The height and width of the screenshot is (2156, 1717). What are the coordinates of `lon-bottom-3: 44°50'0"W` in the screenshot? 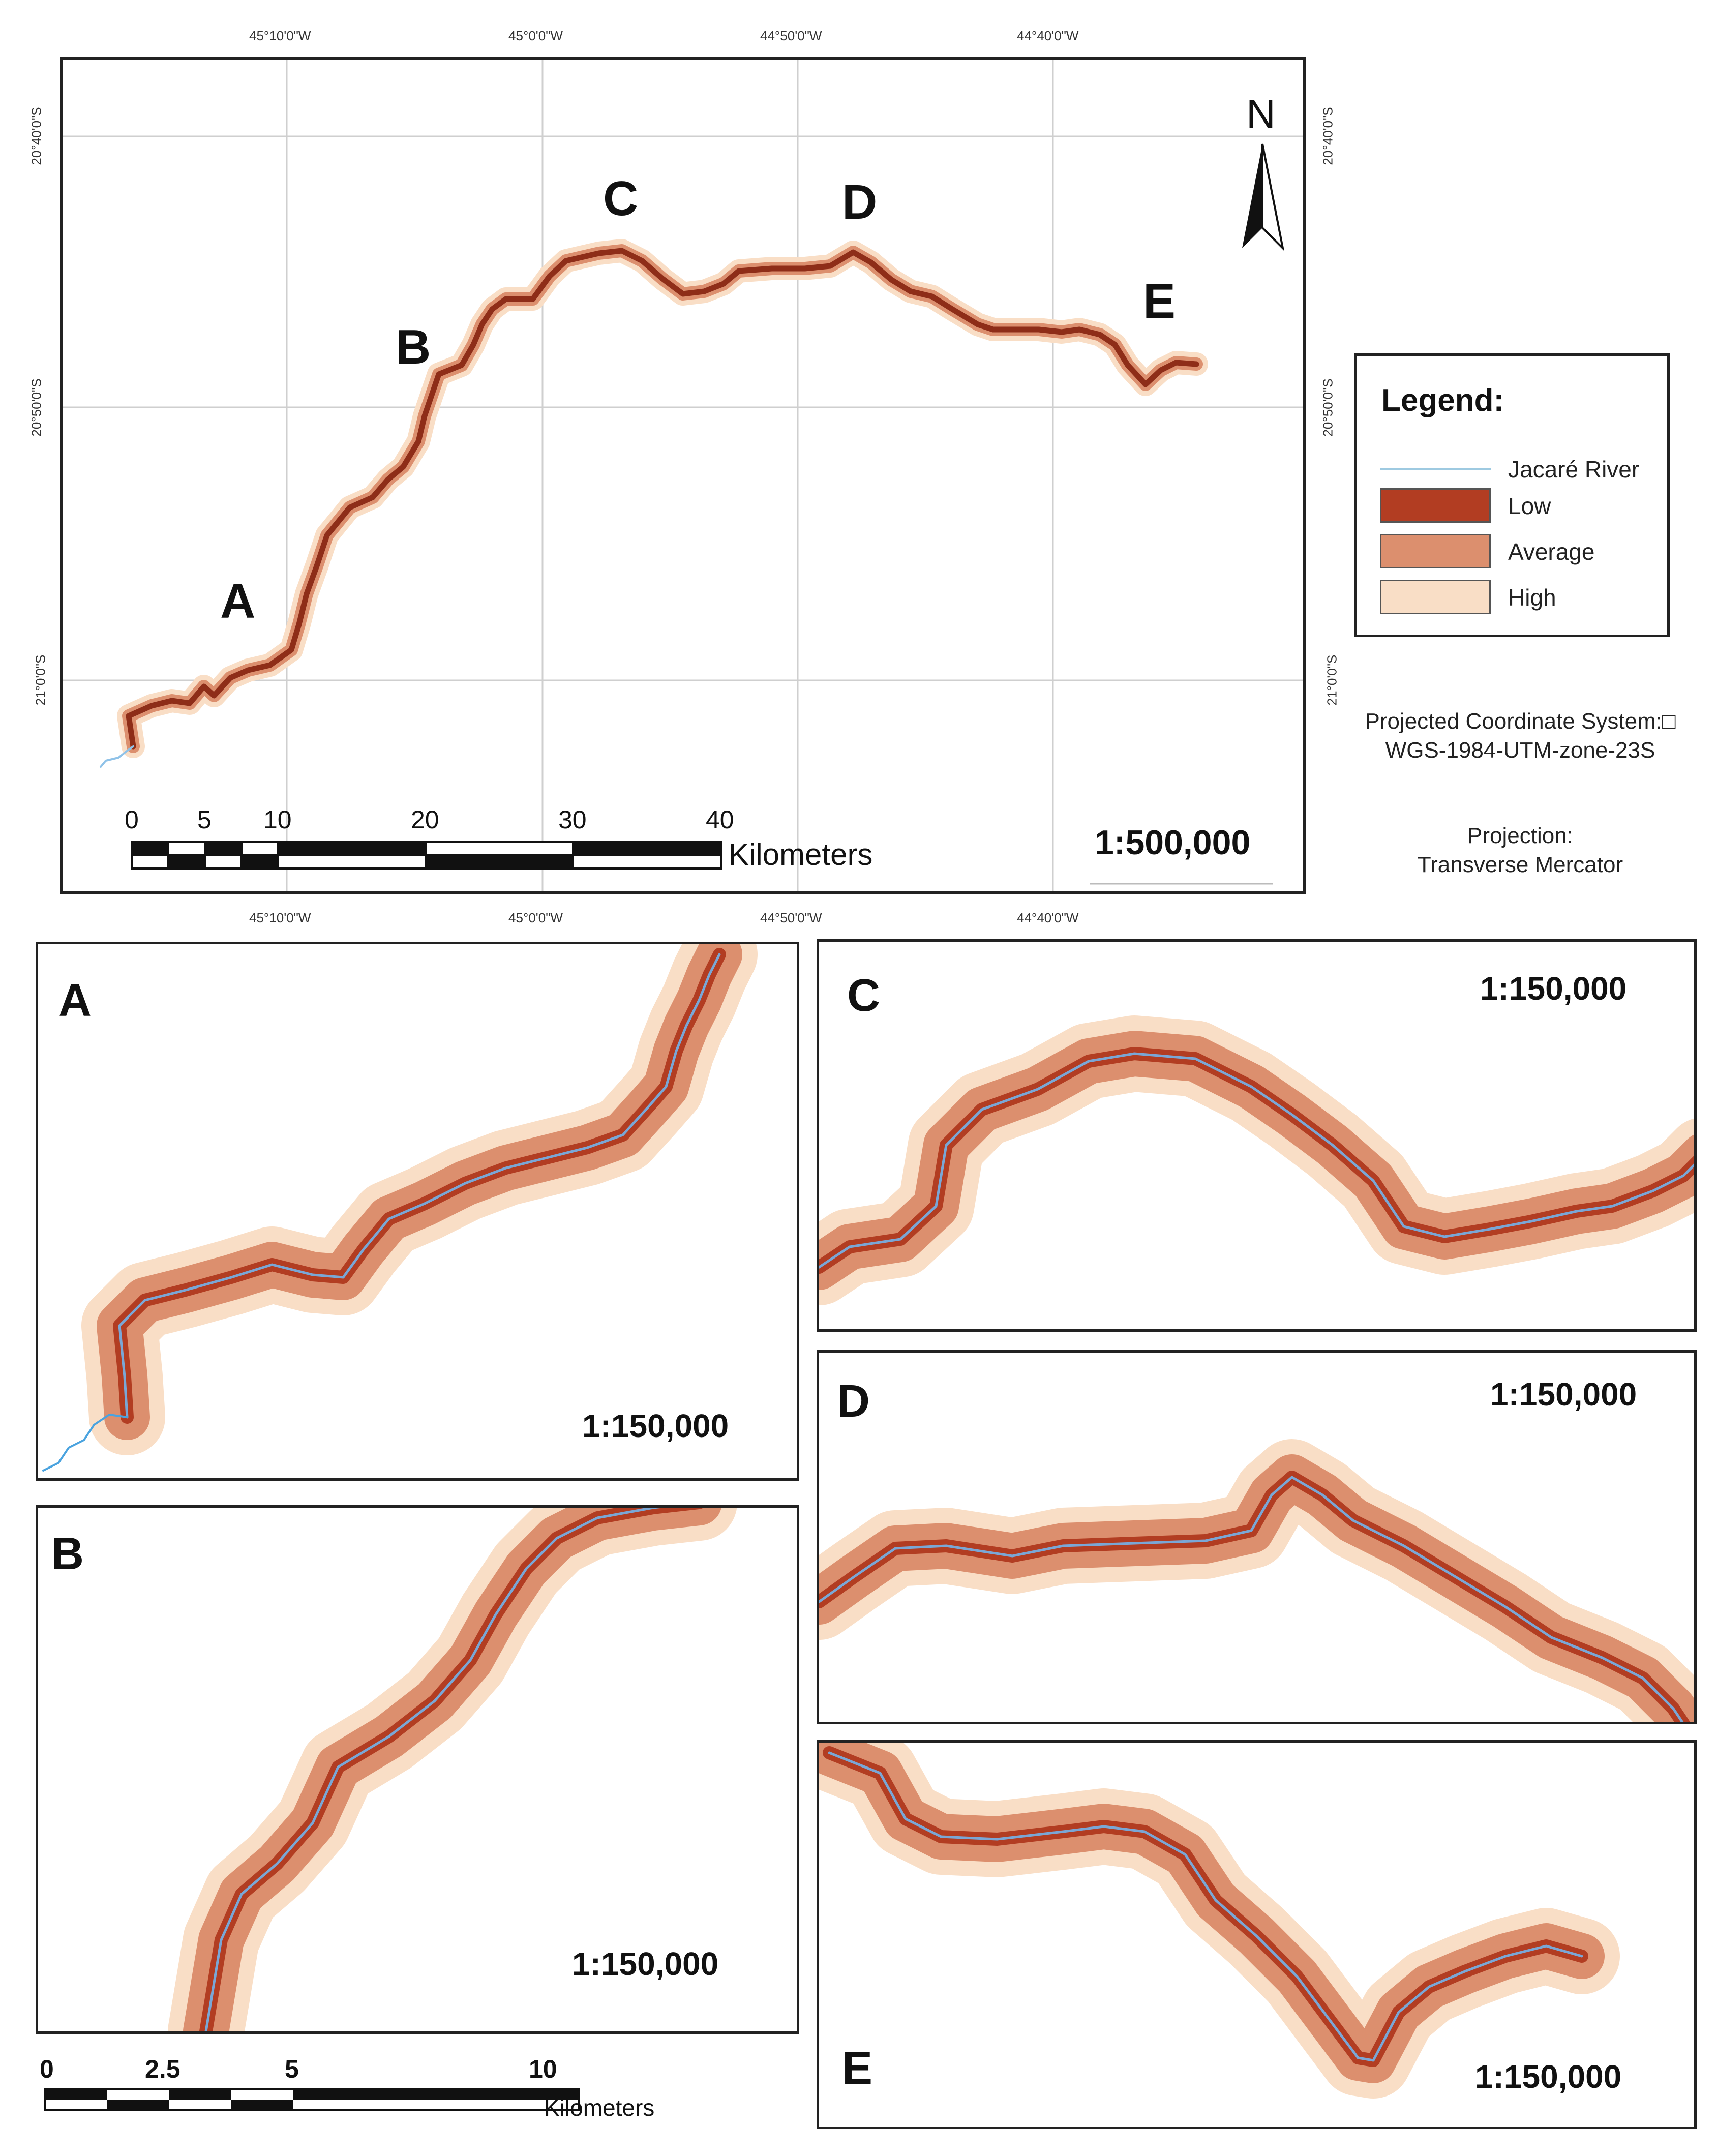 It's located at (791, 918).